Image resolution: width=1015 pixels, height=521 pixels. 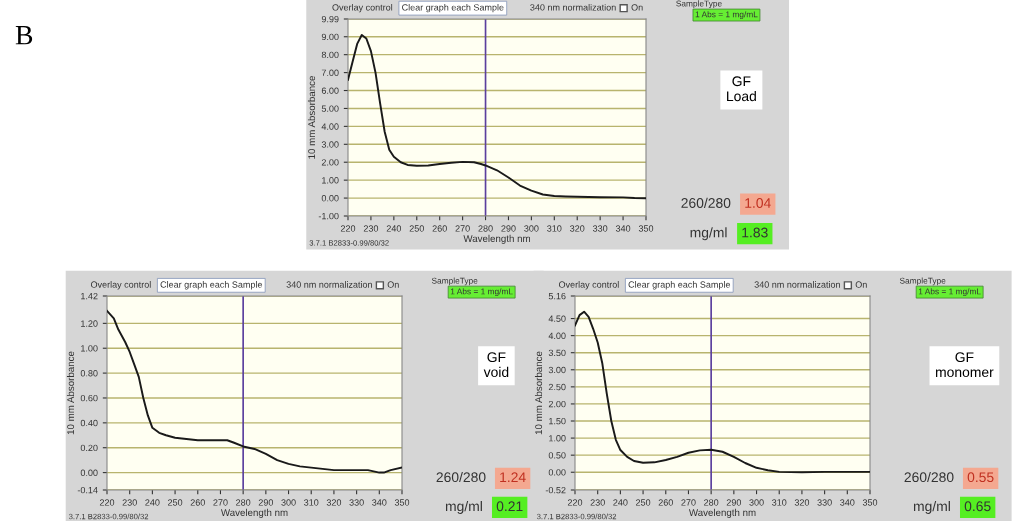 I want to click on y-tick-label: 0.60, so click(x=89, y=398).